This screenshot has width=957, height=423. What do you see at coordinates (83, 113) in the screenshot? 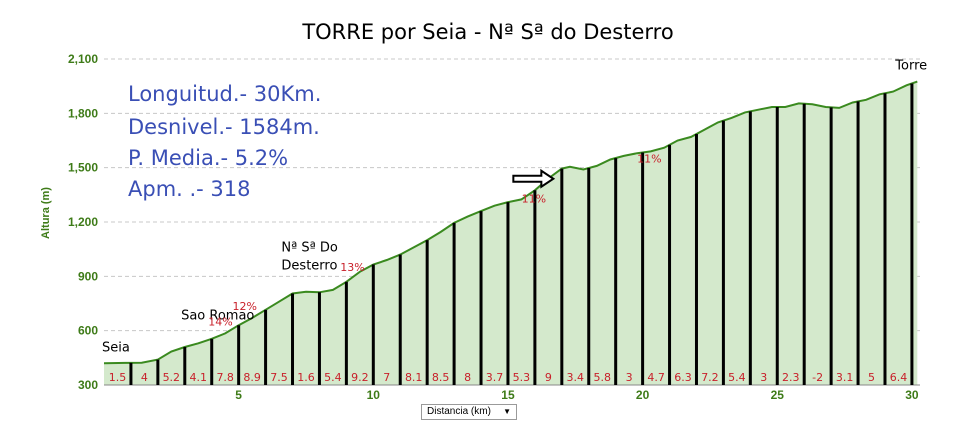
I see `y-tick-label: 1,800` at bounding box center [83, 113].